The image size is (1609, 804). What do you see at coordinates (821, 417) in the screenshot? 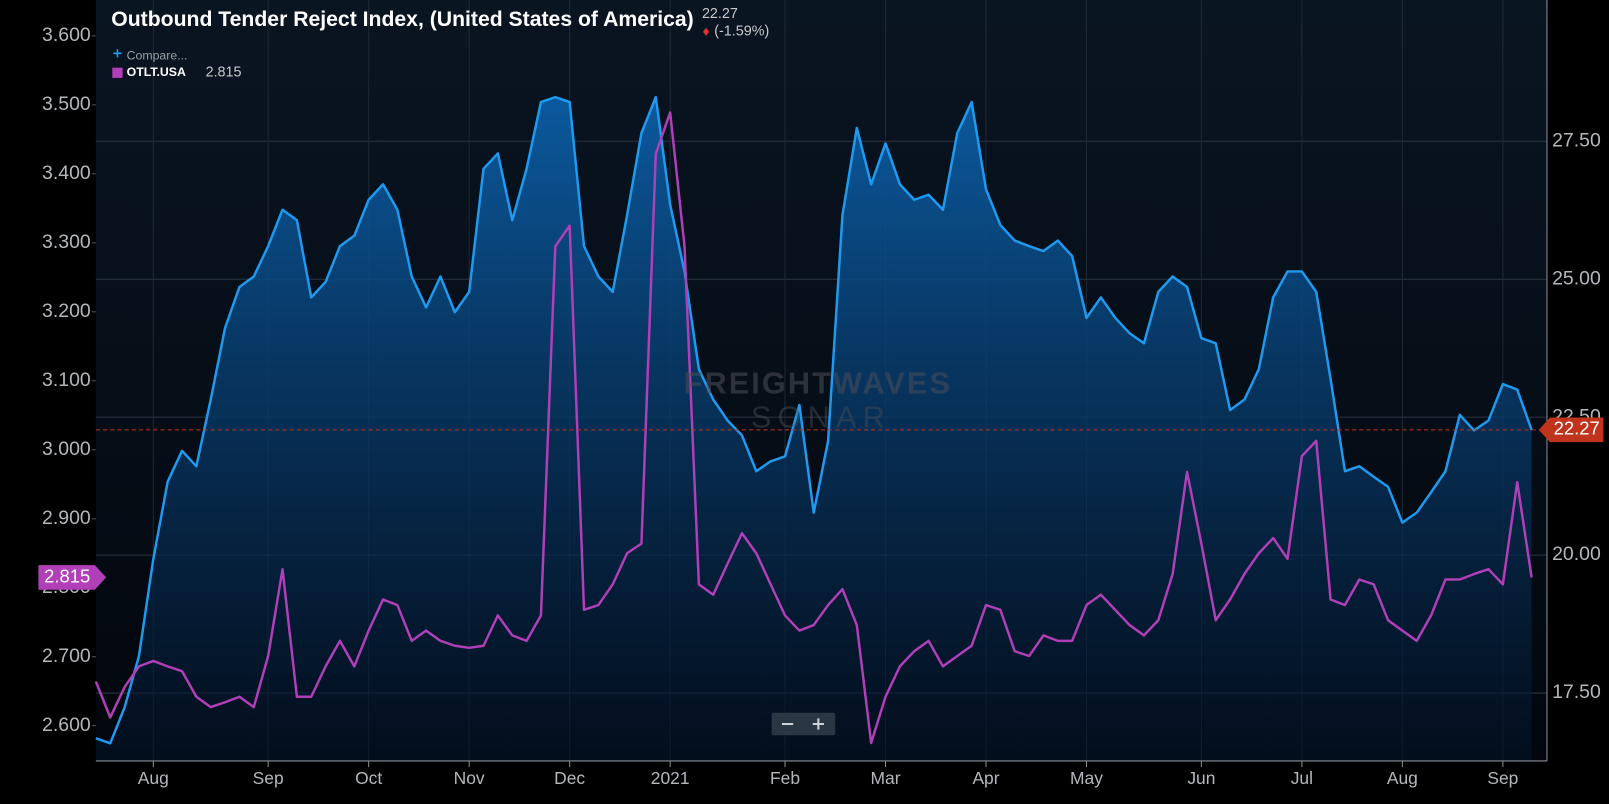
I see `watermark: SONAR` at bounding box center [821, 417].